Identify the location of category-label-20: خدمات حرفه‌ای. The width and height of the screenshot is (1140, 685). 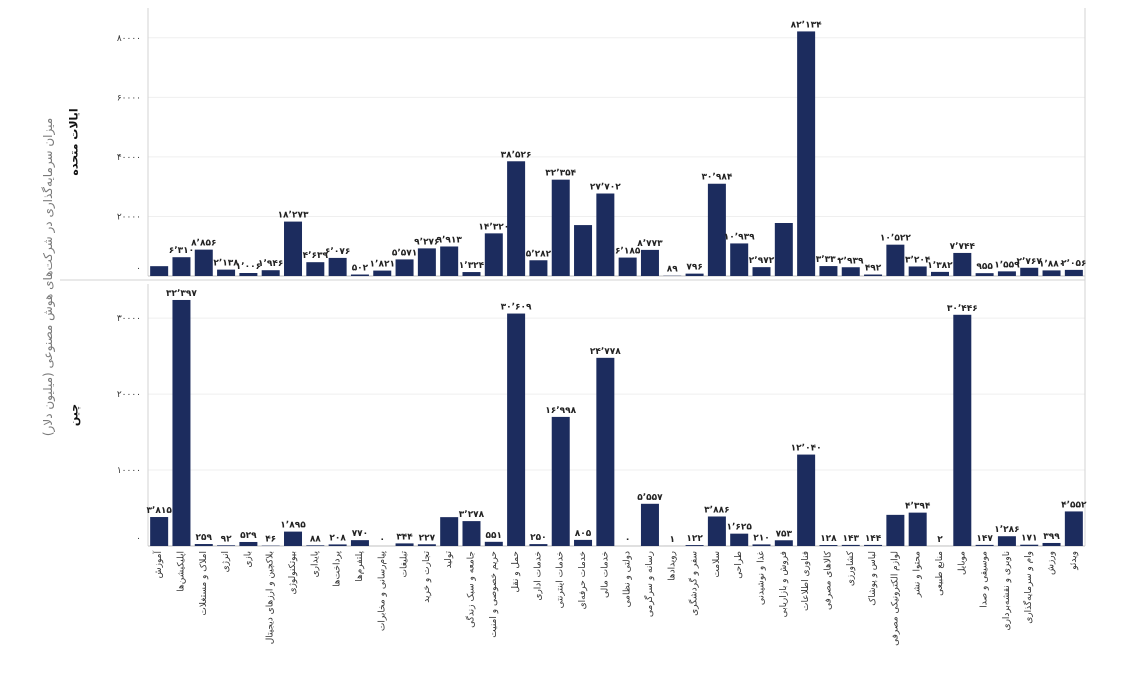
(583, 580).